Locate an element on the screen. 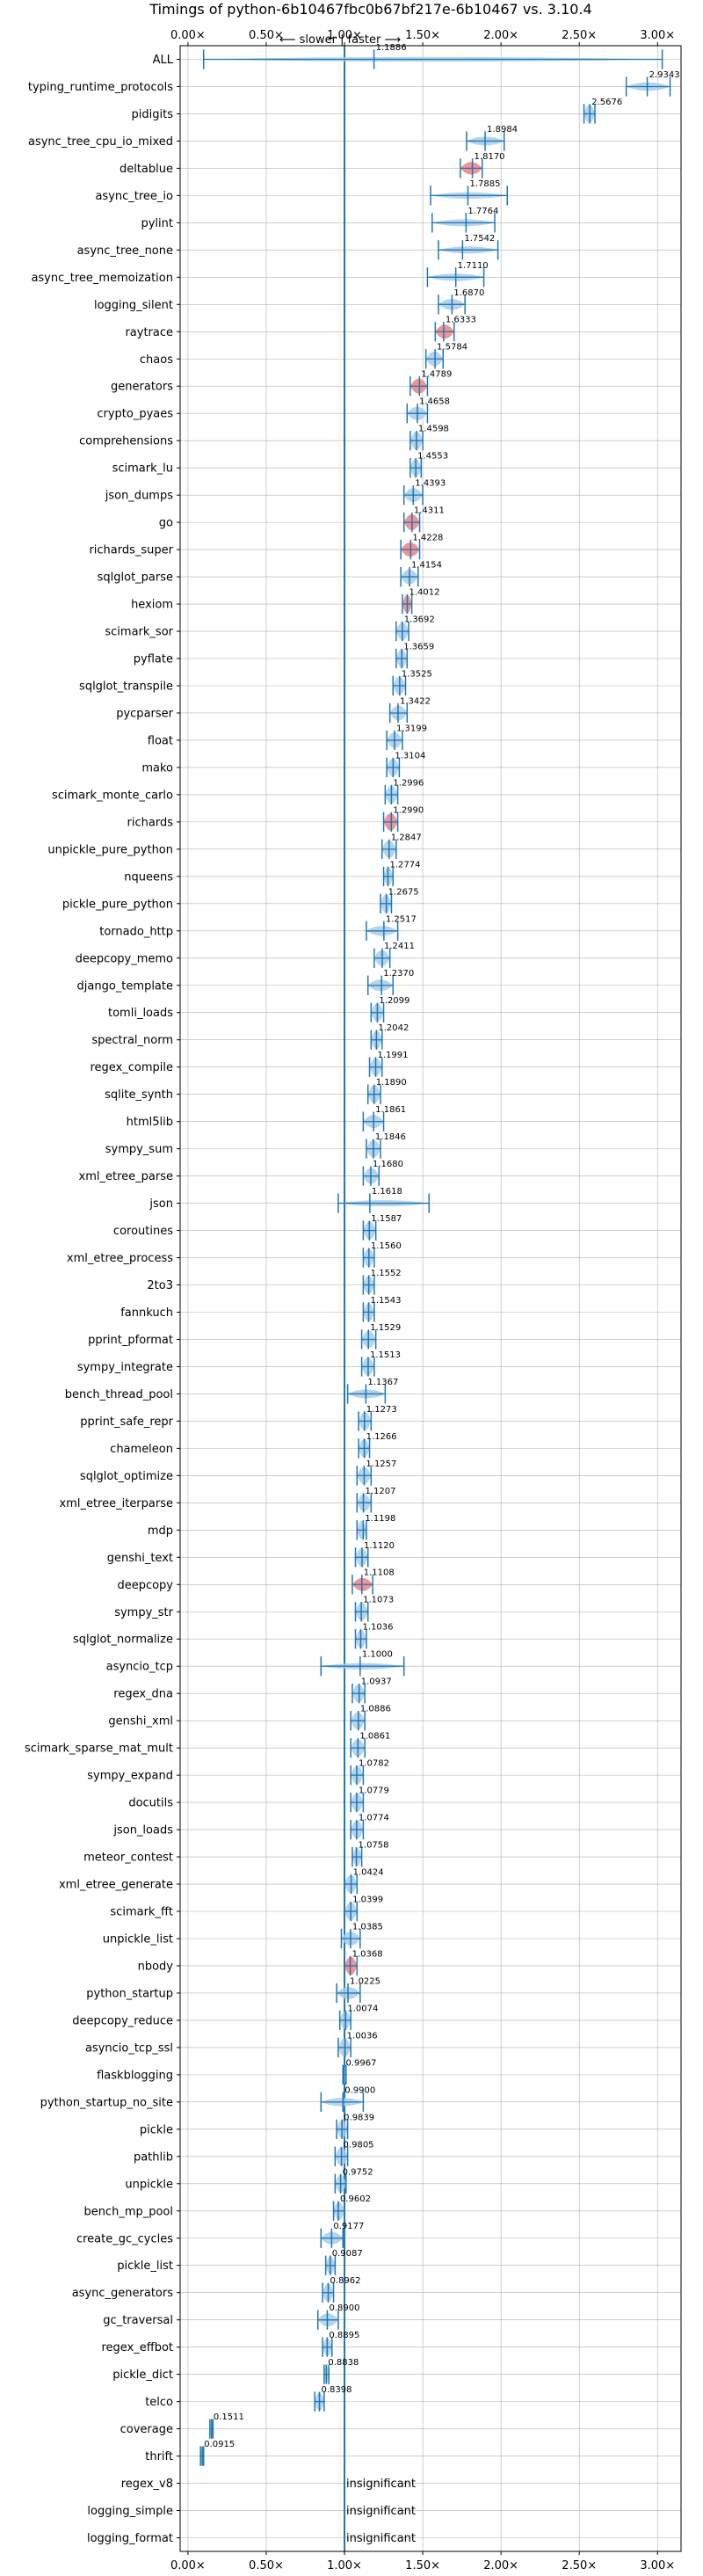  value-label: 0.8962 is located at coordinates (346, 2281).